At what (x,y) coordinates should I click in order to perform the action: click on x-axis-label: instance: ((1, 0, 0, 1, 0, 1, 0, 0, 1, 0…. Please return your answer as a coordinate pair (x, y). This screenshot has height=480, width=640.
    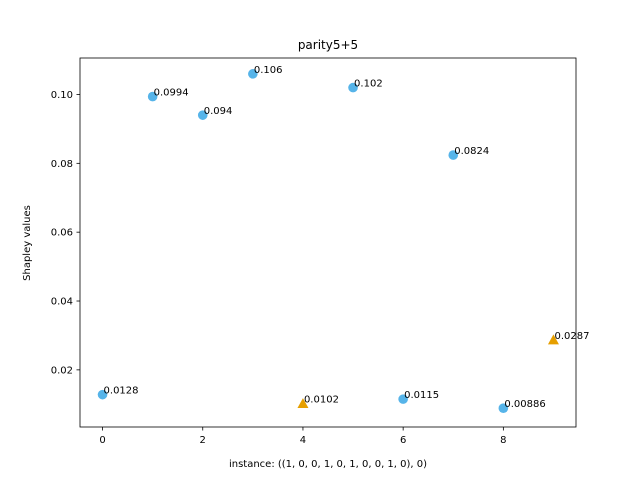
    Looking at the image, I should click on (328, 464).